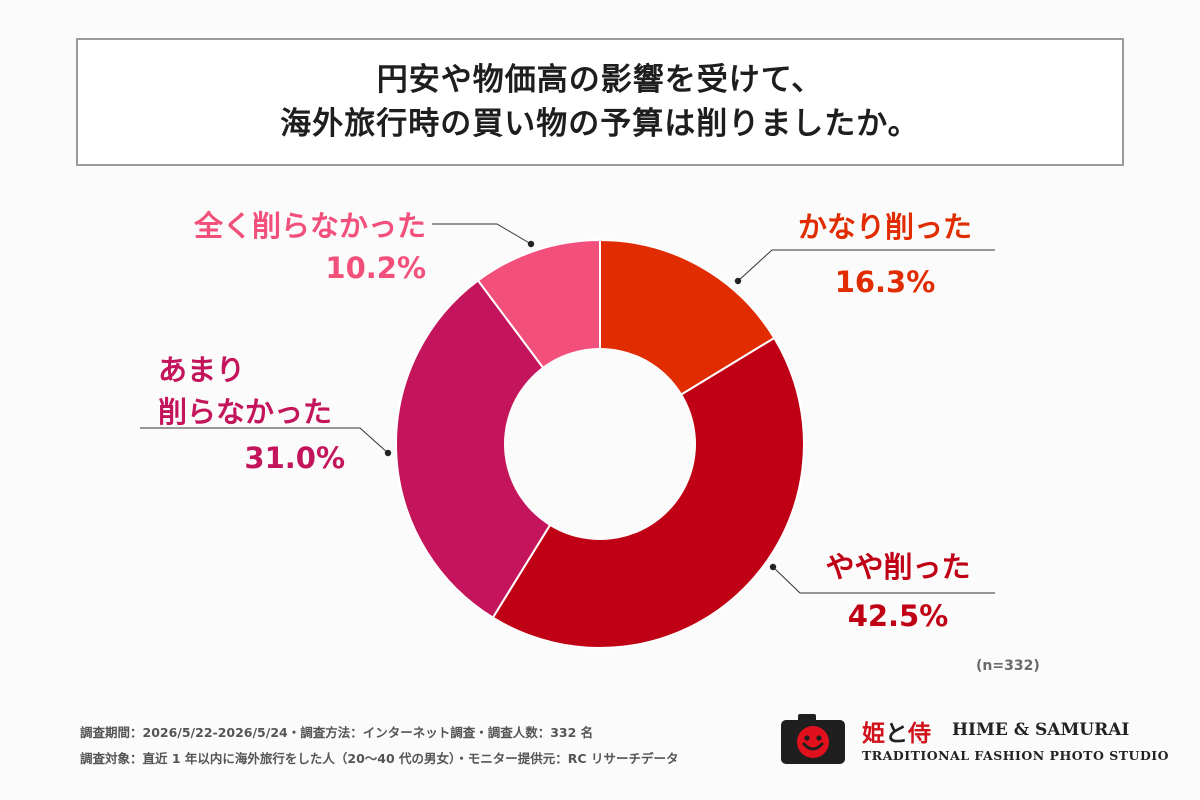 The height and width of the screenshot is (800, 1200). Describe the element at coordinates (294, 458) in the screenshot. I see `slice-value-2: 31.0%` at that location.